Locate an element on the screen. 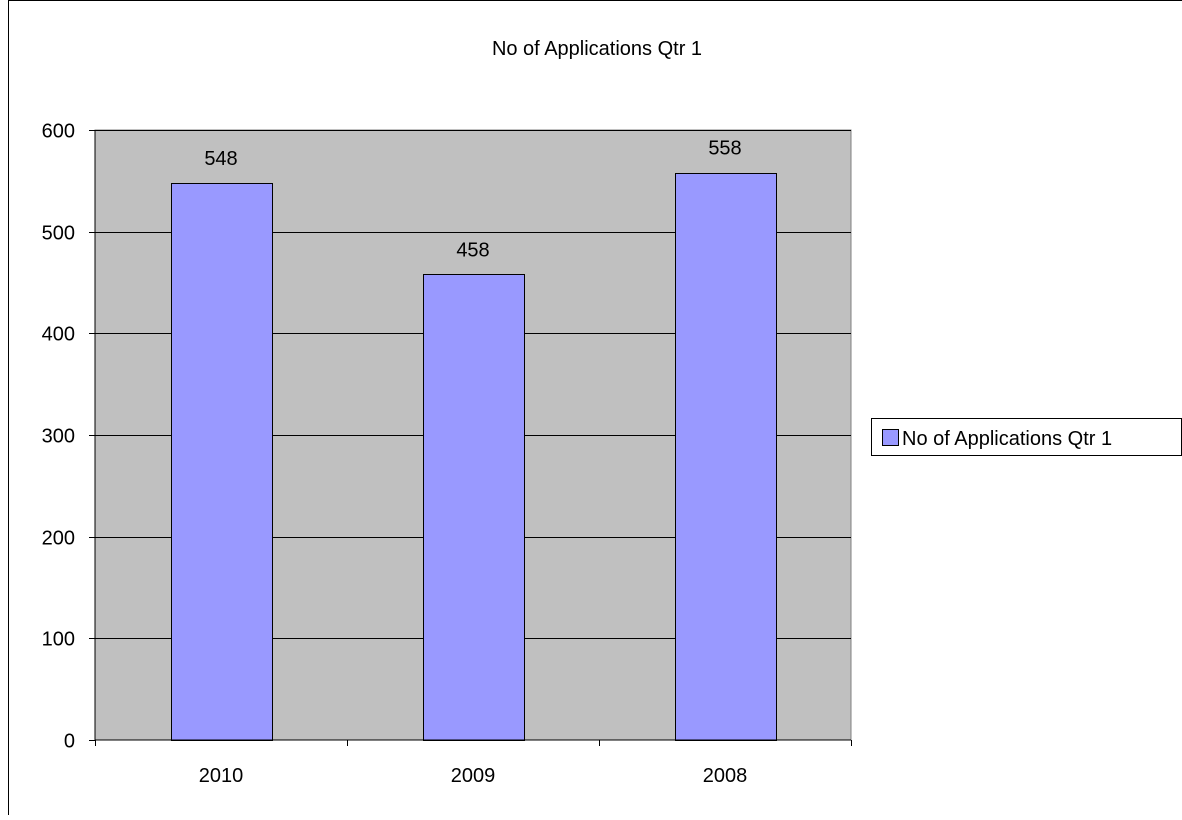  data-label: 458 is located at coordinates (472, 250).